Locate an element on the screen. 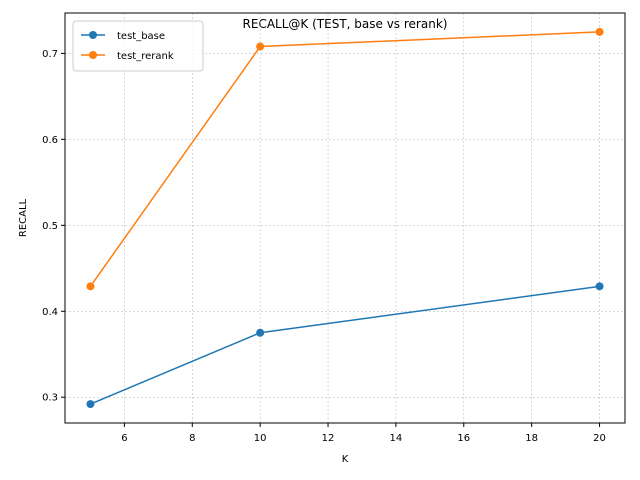 Image resolution: width=640 pixels, height=480 pixels. legend-box is located at coordinates (138, 46).